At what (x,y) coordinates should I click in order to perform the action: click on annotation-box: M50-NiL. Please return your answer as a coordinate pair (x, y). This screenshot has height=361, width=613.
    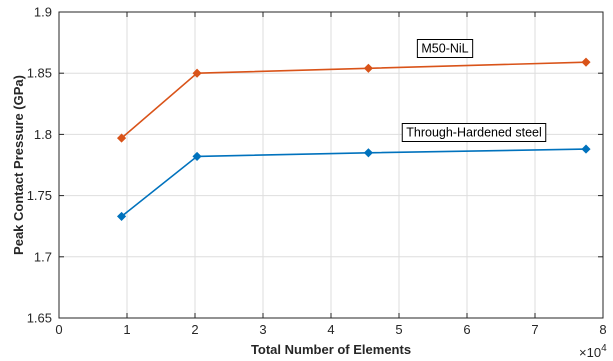
    Looking at the image, I should click on (445, 48).